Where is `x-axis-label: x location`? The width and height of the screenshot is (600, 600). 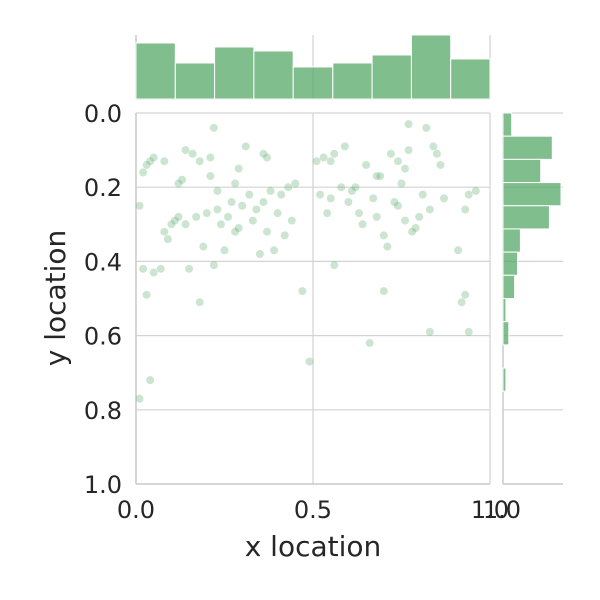 x-axis-label: x location is located at coordinates (313, 546).